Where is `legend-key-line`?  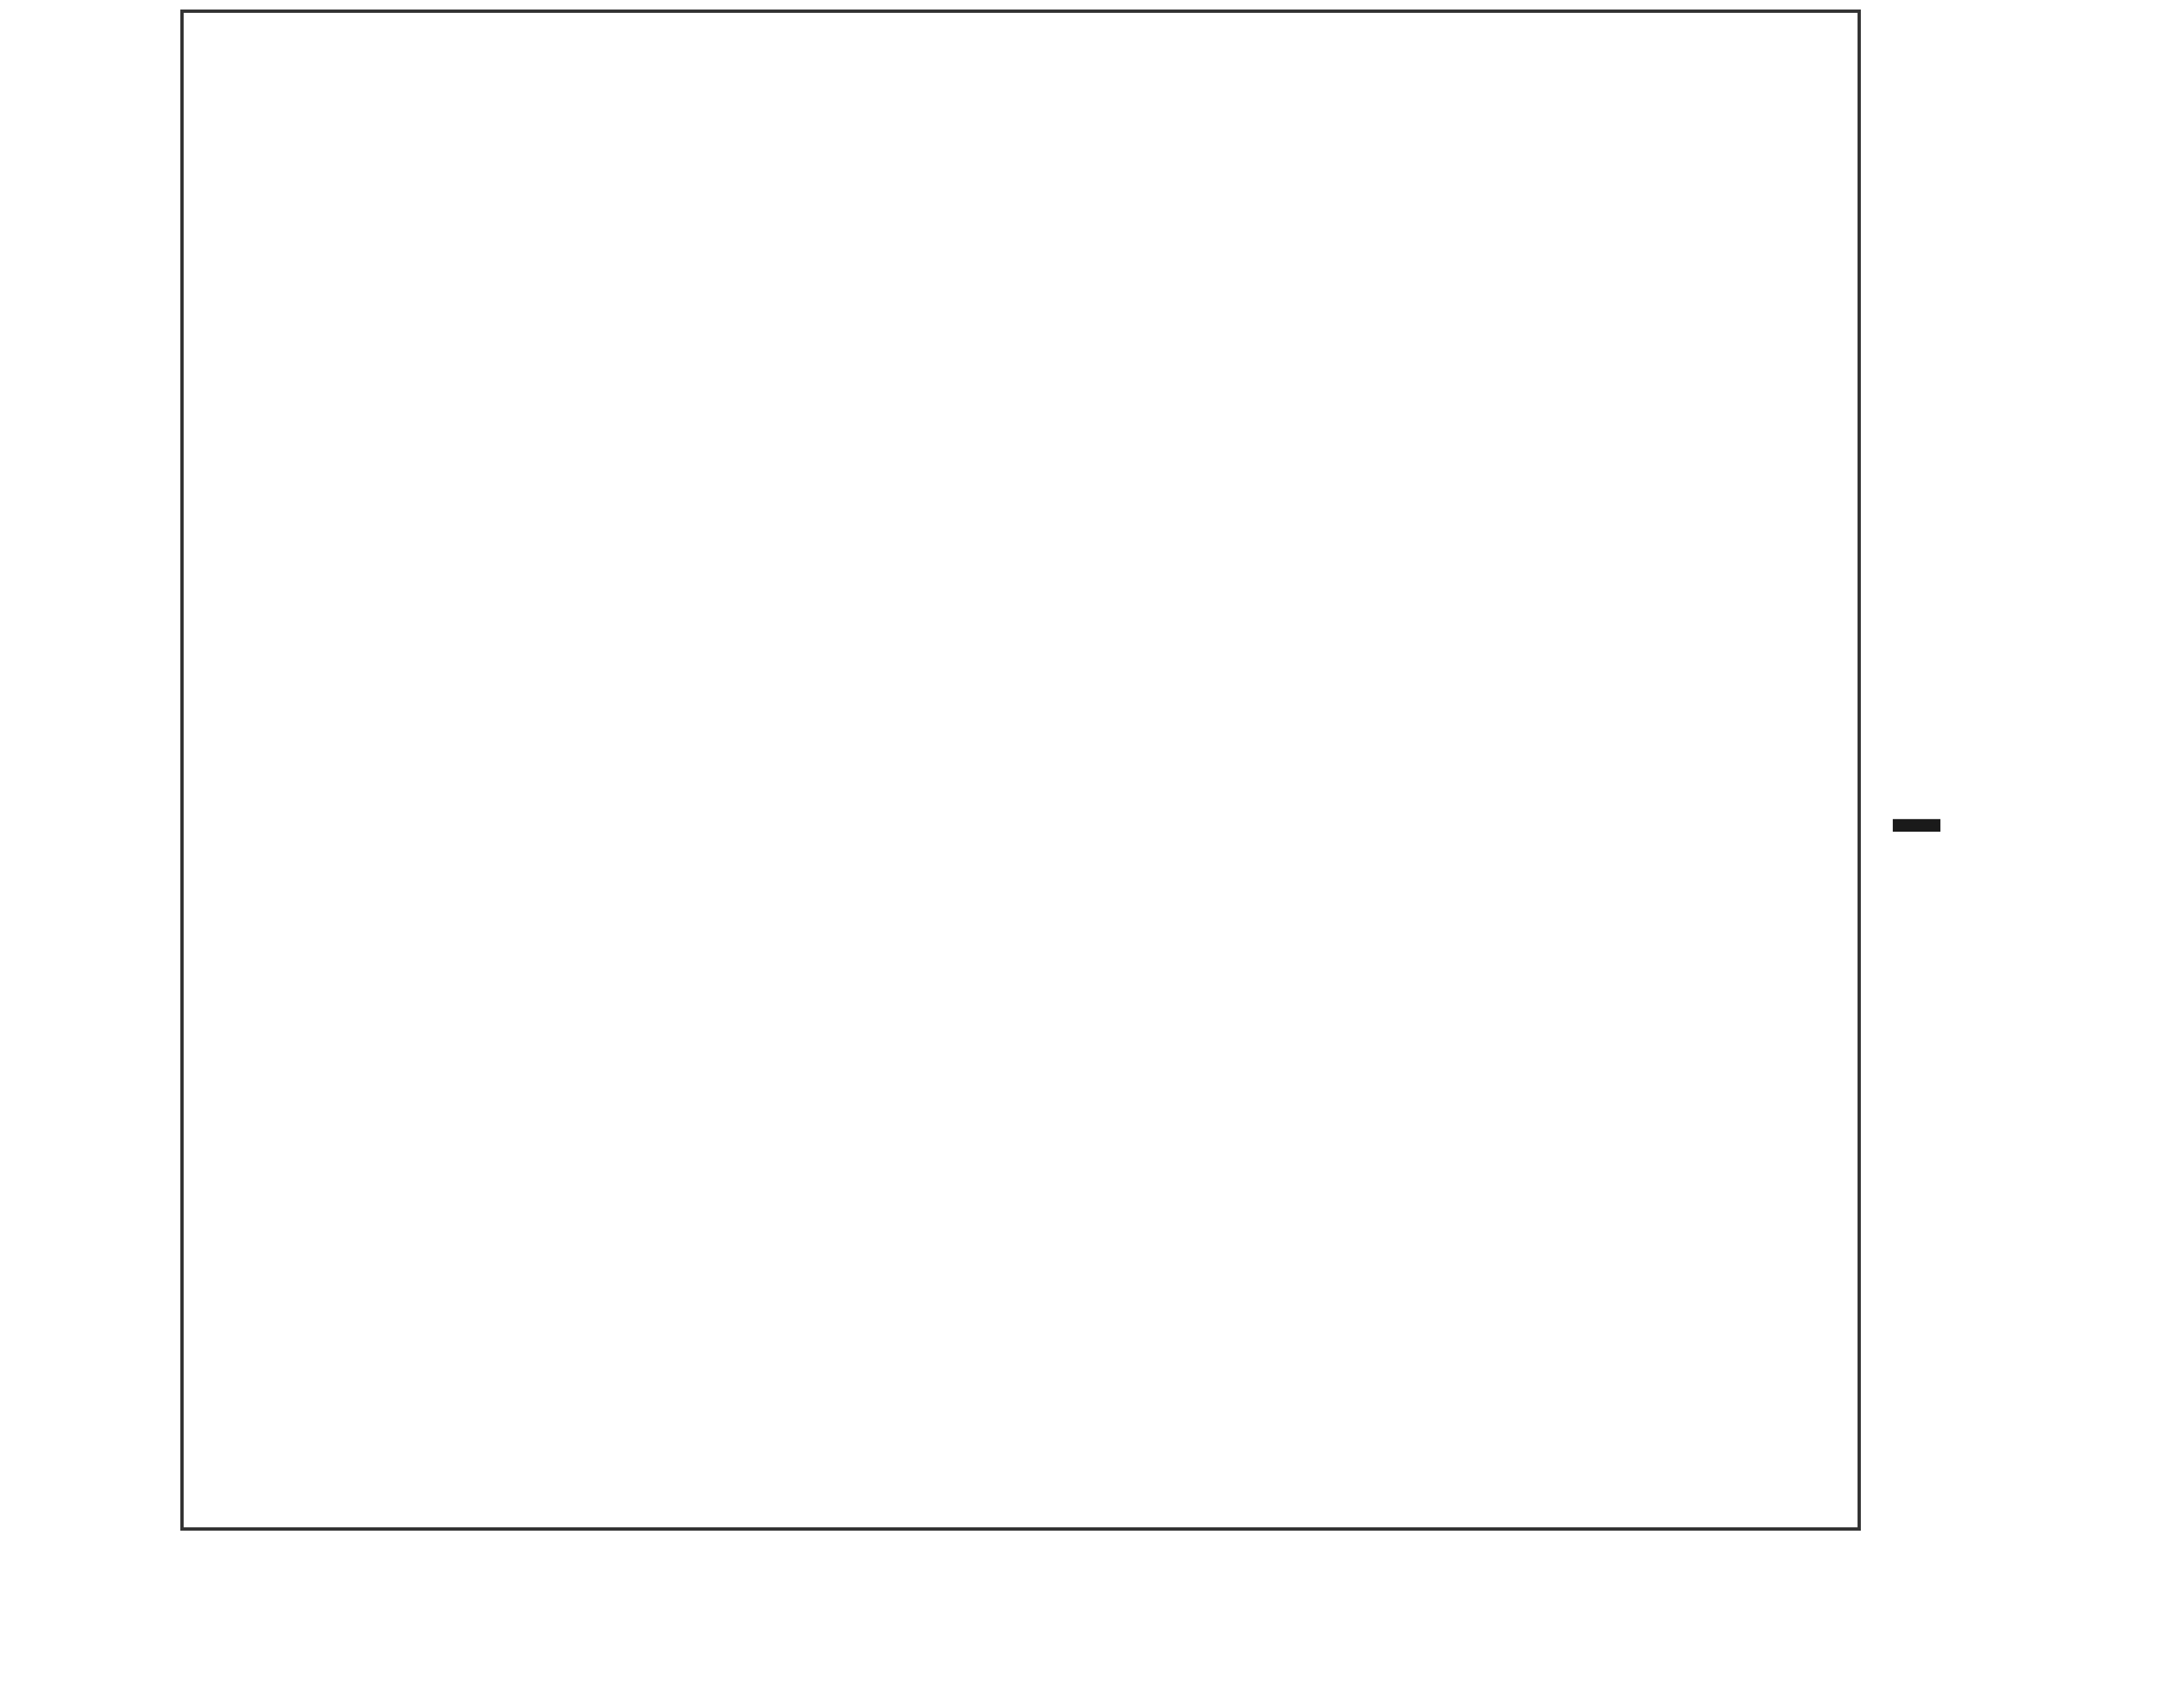 legend-key-line is located at coordinates (1917, 826).